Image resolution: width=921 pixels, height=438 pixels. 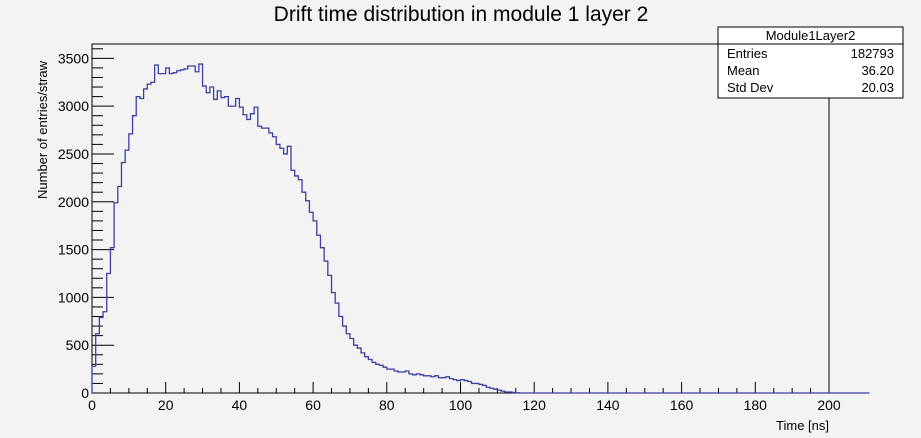 What do you see at coordinates (877, 87) in the screenshot?
I see `stats-value-std-dev: 20.03` at bounding box center [877, 87].